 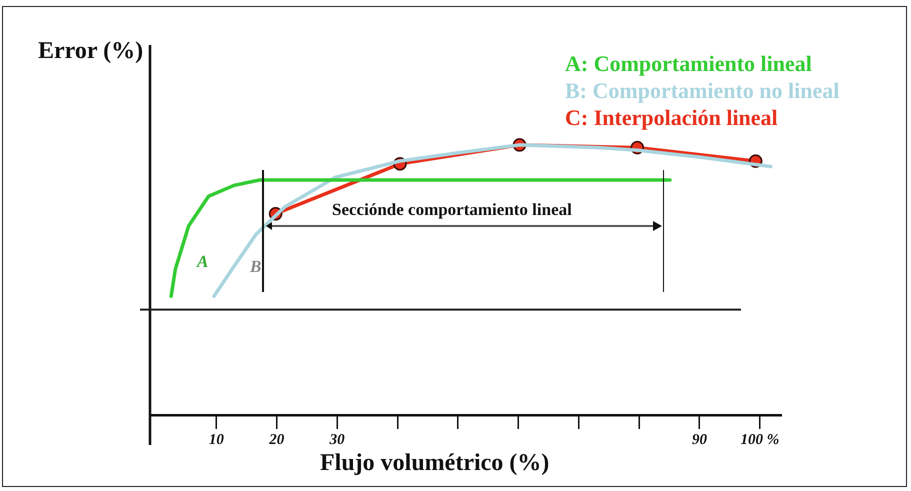 What do you see at coordinates (202, 262) in the screenshot?
I see `annotation: A` at bounding box center [202, 262].